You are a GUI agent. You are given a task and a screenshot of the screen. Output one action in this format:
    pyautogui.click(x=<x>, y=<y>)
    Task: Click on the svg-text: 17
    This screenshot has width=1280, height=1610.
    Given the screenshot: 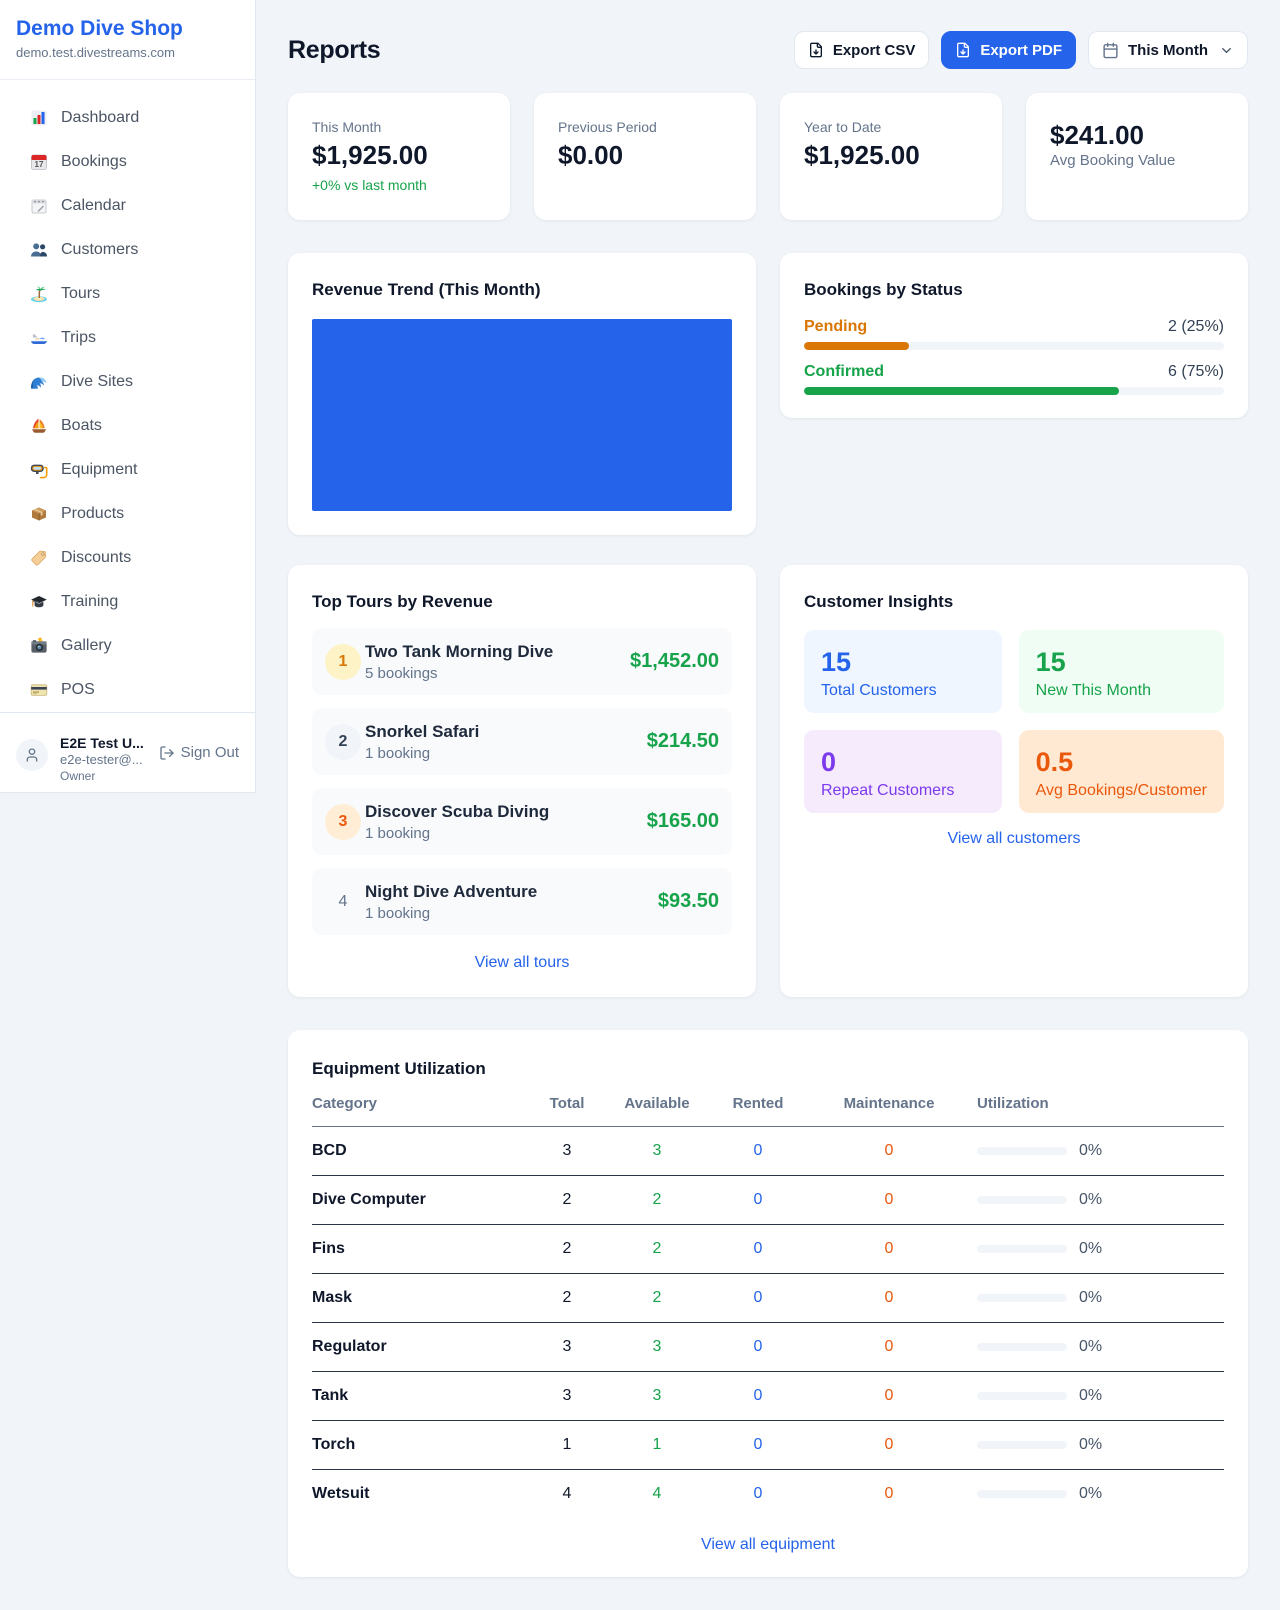 What is the action you would take?
    pyautogui.click(x=39, y=164)
    